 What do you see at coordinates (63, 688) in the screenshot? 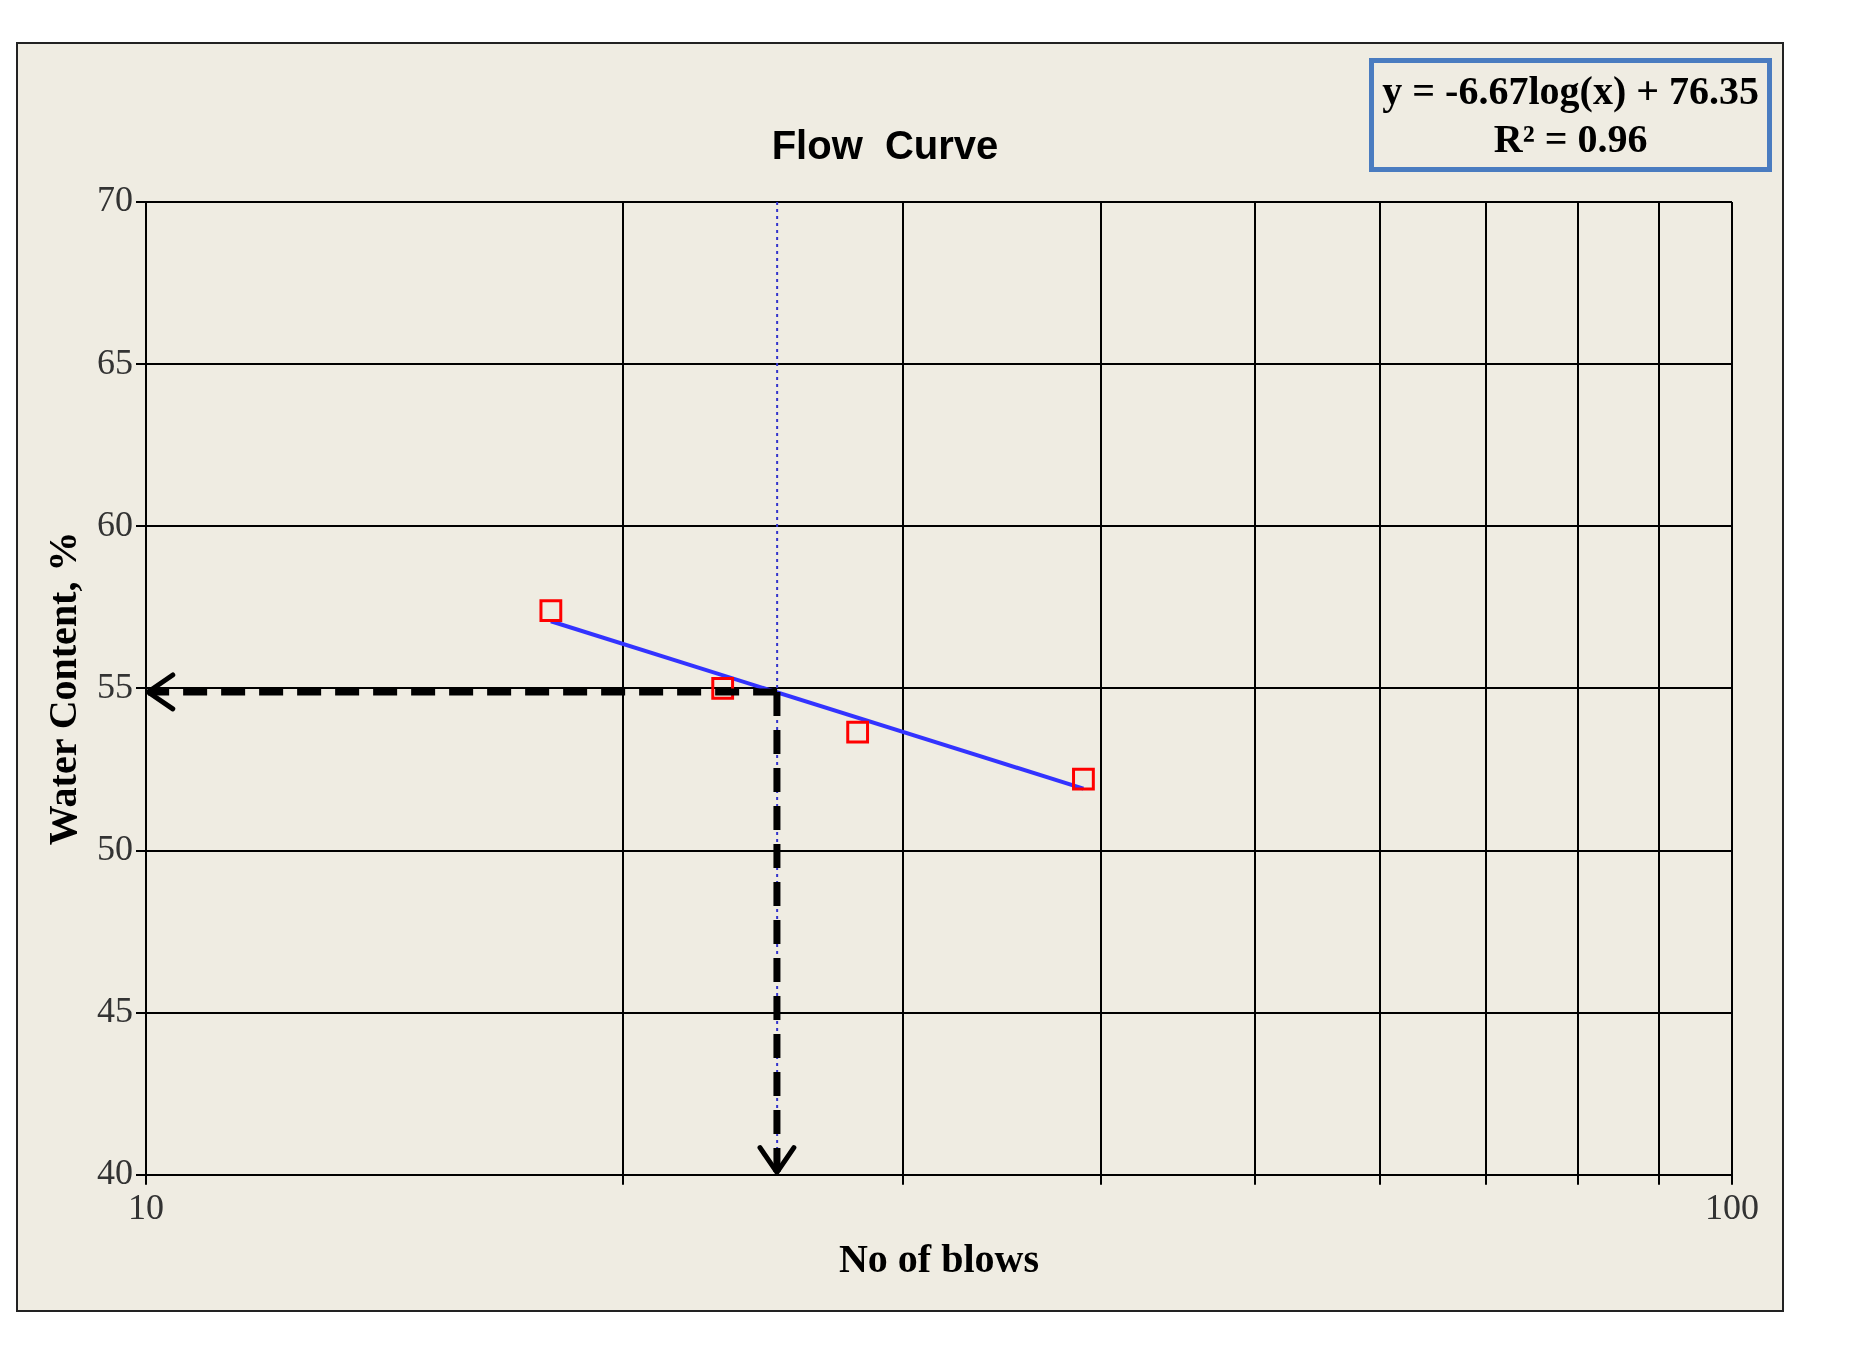
I see `y-axis-title: Water Content, %` at bounding box center [63, 688].